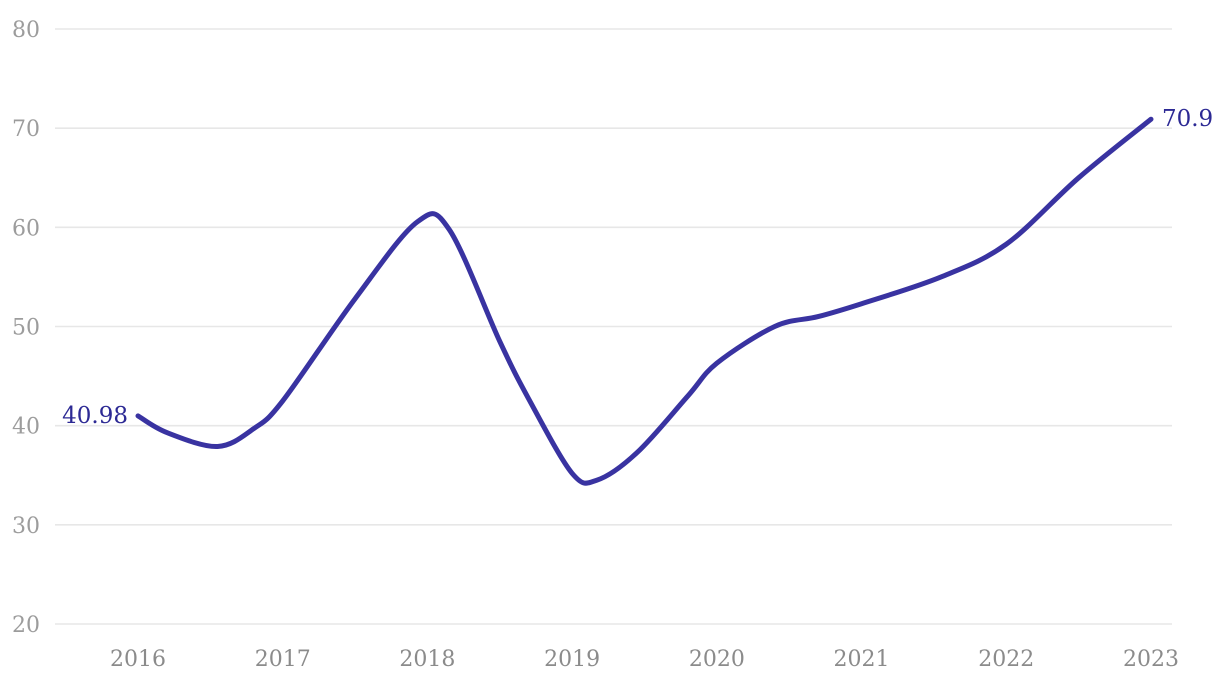  I want to click on end-value-label: 70.9, so click(1187, 119).